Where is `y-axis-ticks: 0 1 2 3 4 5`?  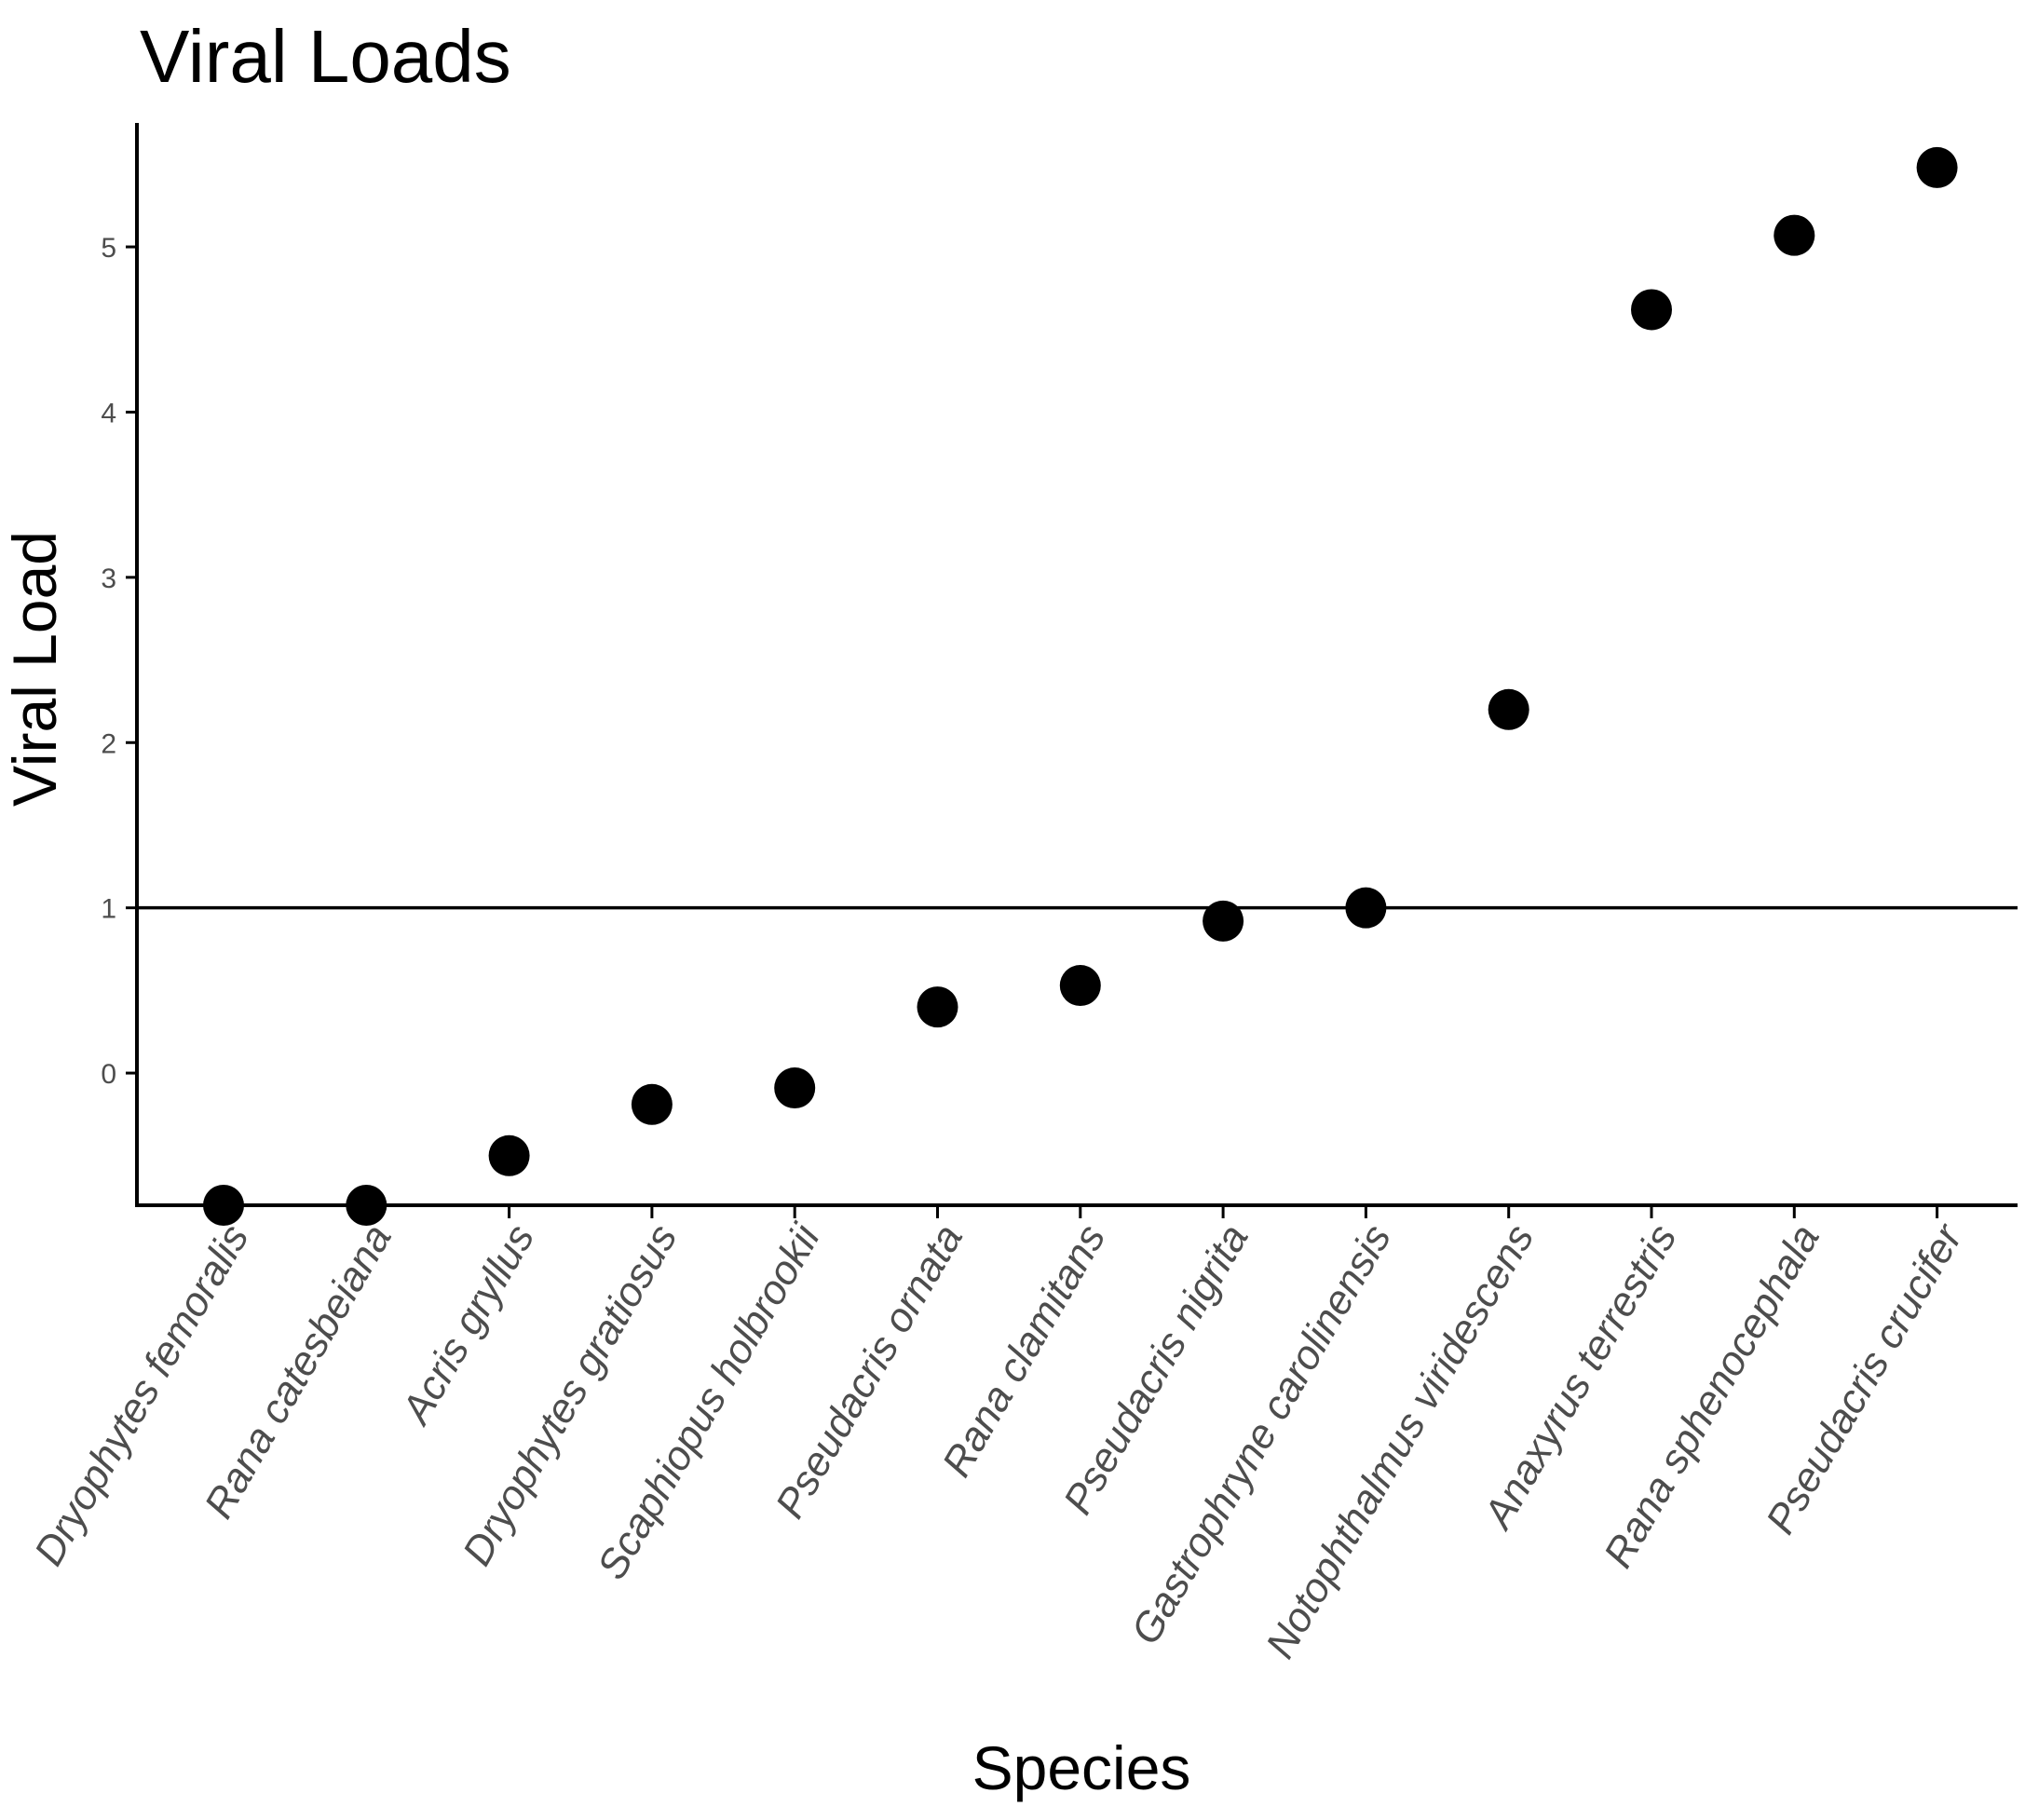 y-axis-ticks: 0 1 2 3 4 5 is located at coordinates (119, 661).